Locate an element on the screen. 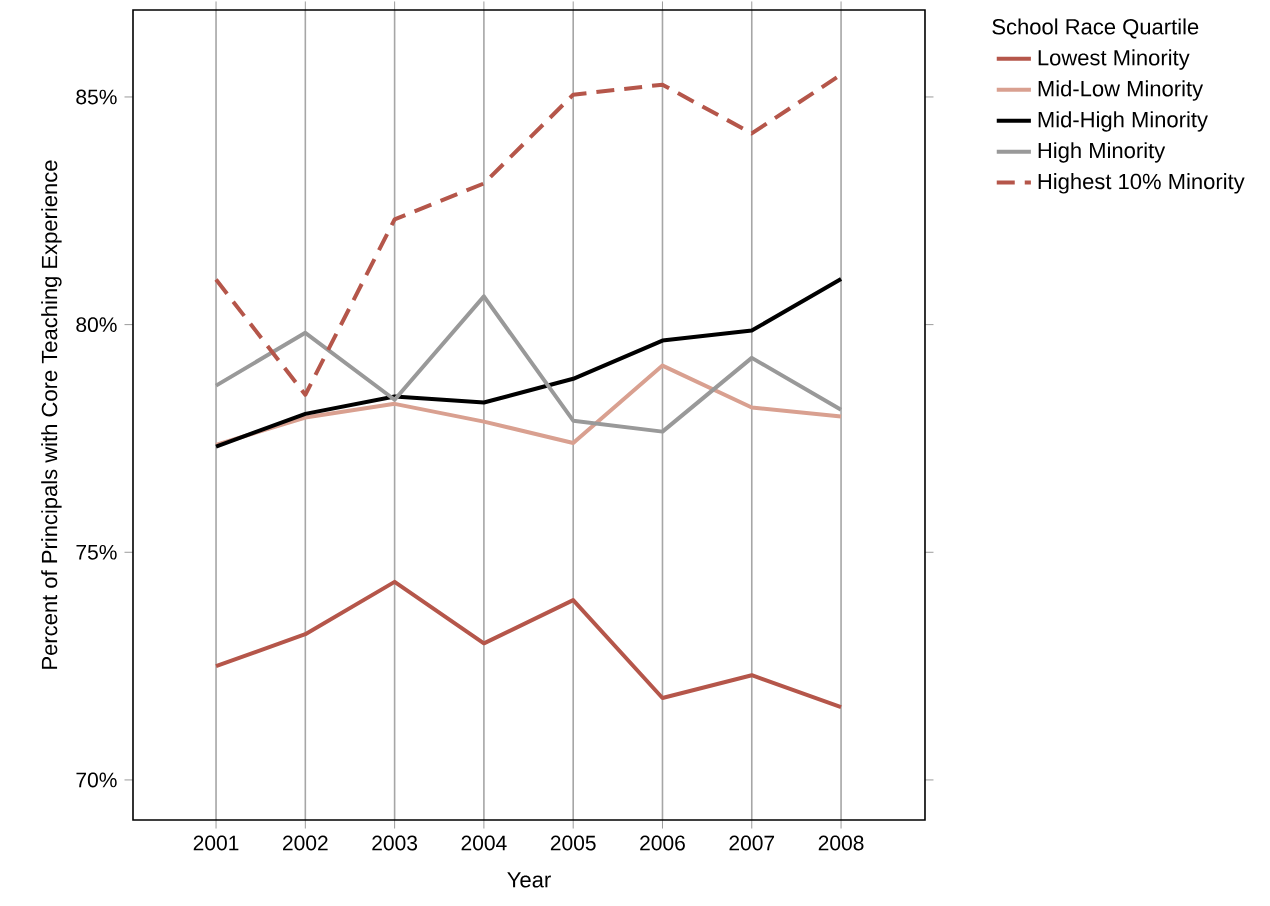 This screenshot has width=1270, height=906. x-tick-label: 2002 is located at coordinates (305, 843).